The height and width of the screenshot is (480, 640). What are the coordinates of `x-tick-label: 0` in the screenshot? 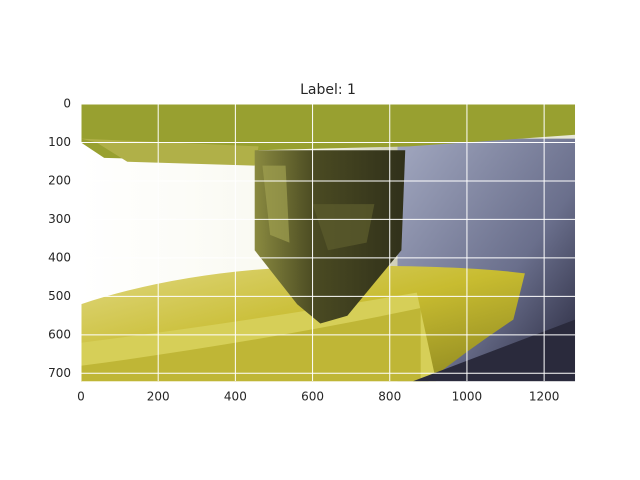 It's located at (81, 397).